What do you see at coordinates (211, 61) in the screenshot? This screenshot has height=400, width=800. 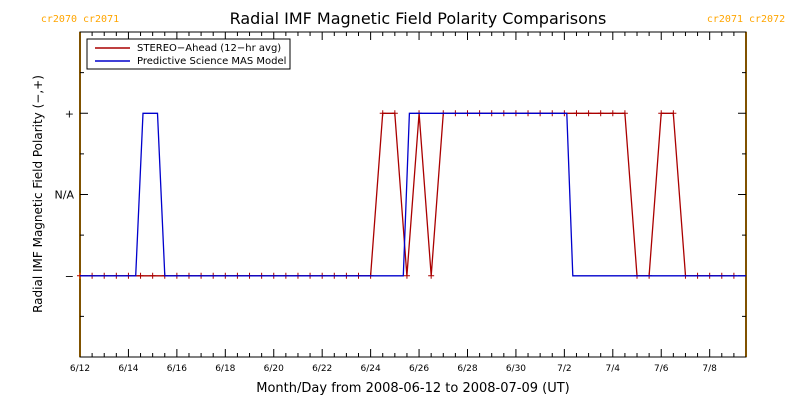 I see `legend-label-mas-model: Predictive Science MAS Model` at bounding box center [211, 61].